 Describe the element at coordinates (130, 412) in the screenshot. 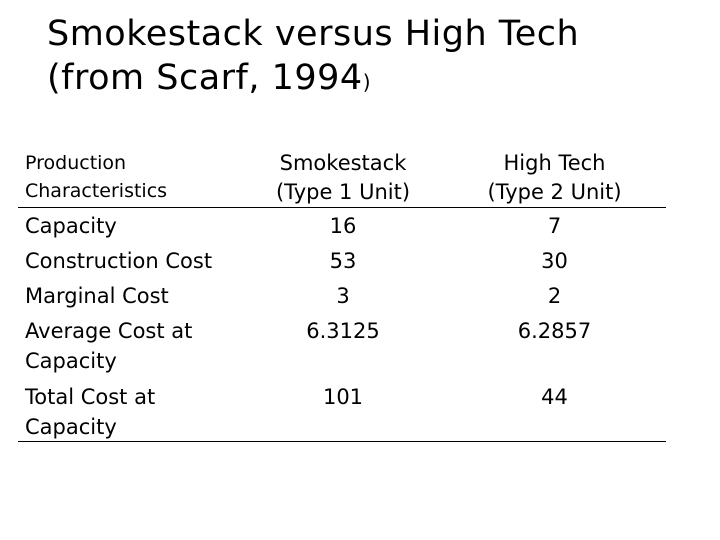

I see `row-label: Total Cost at Capacity` at that location.